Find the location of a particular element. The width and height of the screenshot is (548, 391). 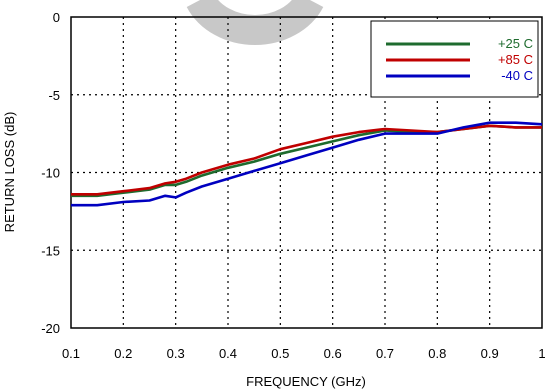

y-tick-label: 0 is located at coordinates (56, 17).